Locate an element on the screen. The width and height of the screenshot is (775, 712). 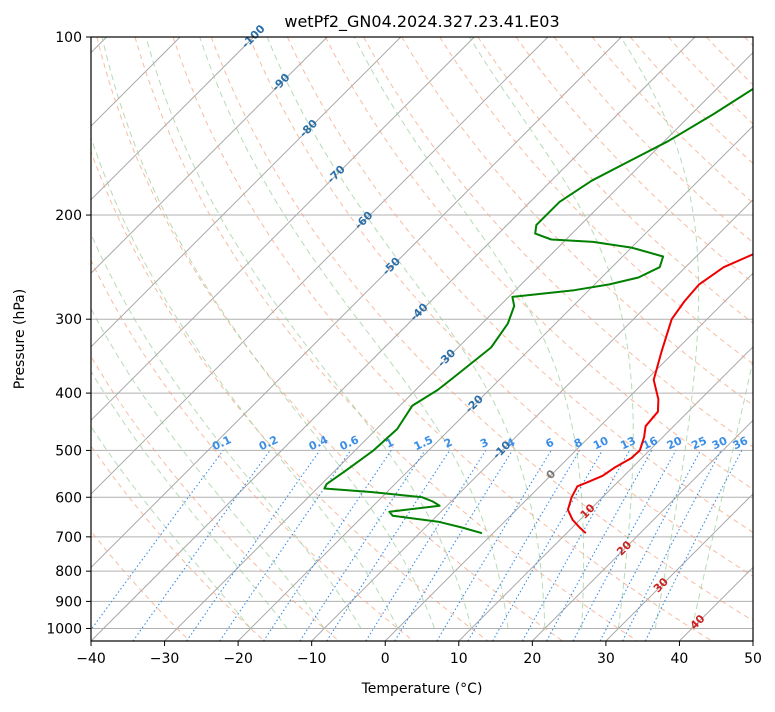
adiabat-label: -60 is located at coordinates (363, 219).